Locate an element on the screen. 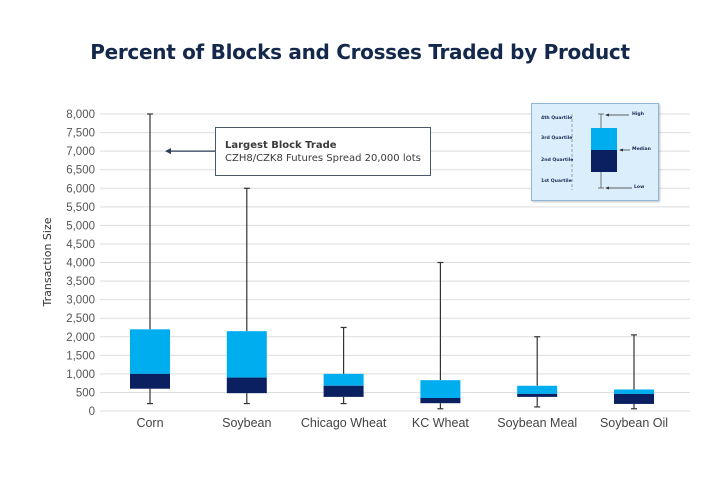 Image resolution: width=720 pixels, height=500 pixels. legend-label-median: Median is located at coordinates (641, 149).